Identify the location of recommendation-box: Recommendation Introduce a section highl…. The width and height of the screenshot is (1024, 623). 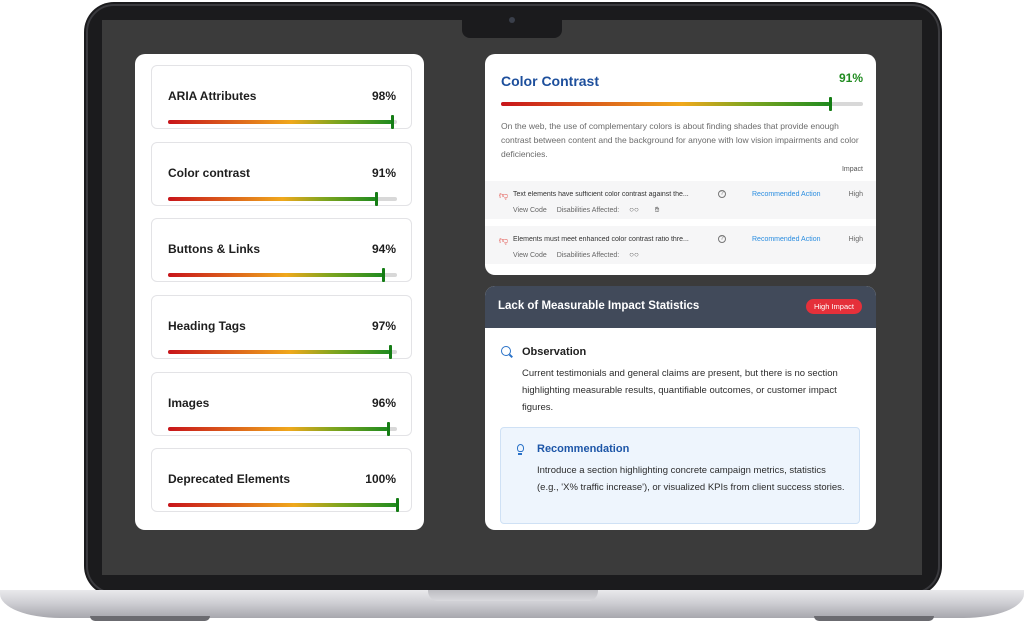
(680, 475).